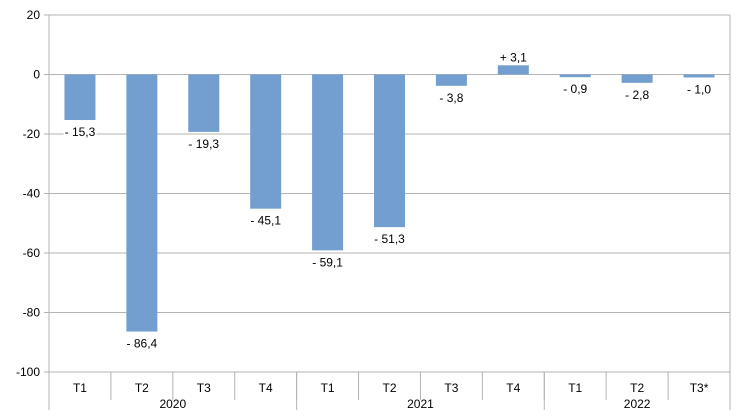 This screenshot has width=746, height=420. I want to click on data-label: - 2,8, so click(637, 95).